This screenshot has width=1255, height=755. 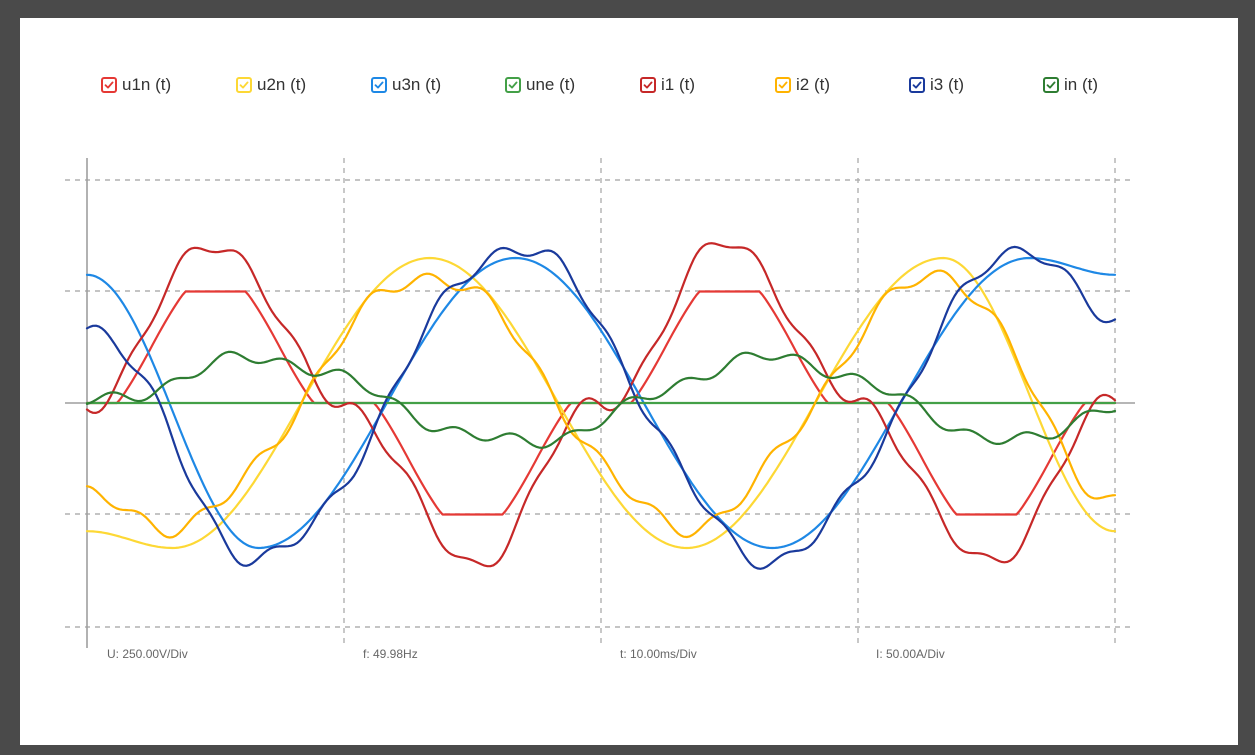 I want to click on legend-item-u2n: u2n (t), so click(x=271, y=85).